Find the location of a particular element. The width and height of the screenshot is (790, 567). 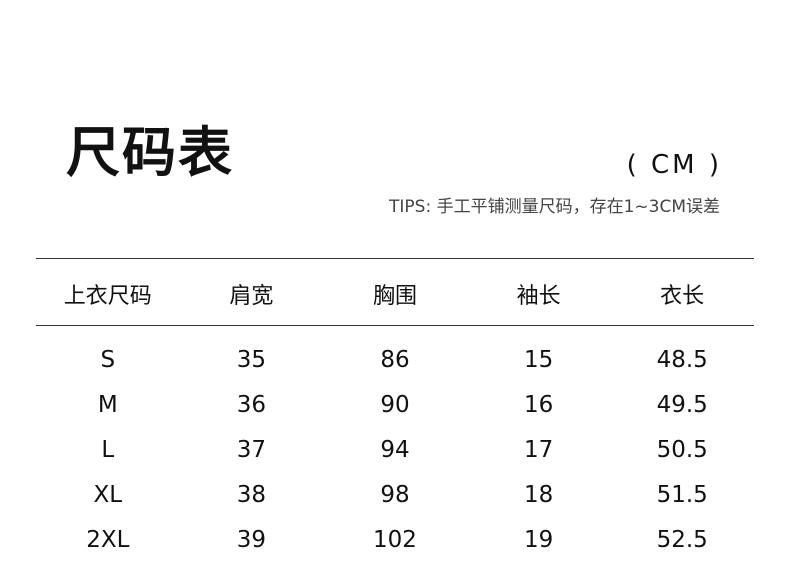

table-cell: 48.5 is located at coordinates (682, 360).